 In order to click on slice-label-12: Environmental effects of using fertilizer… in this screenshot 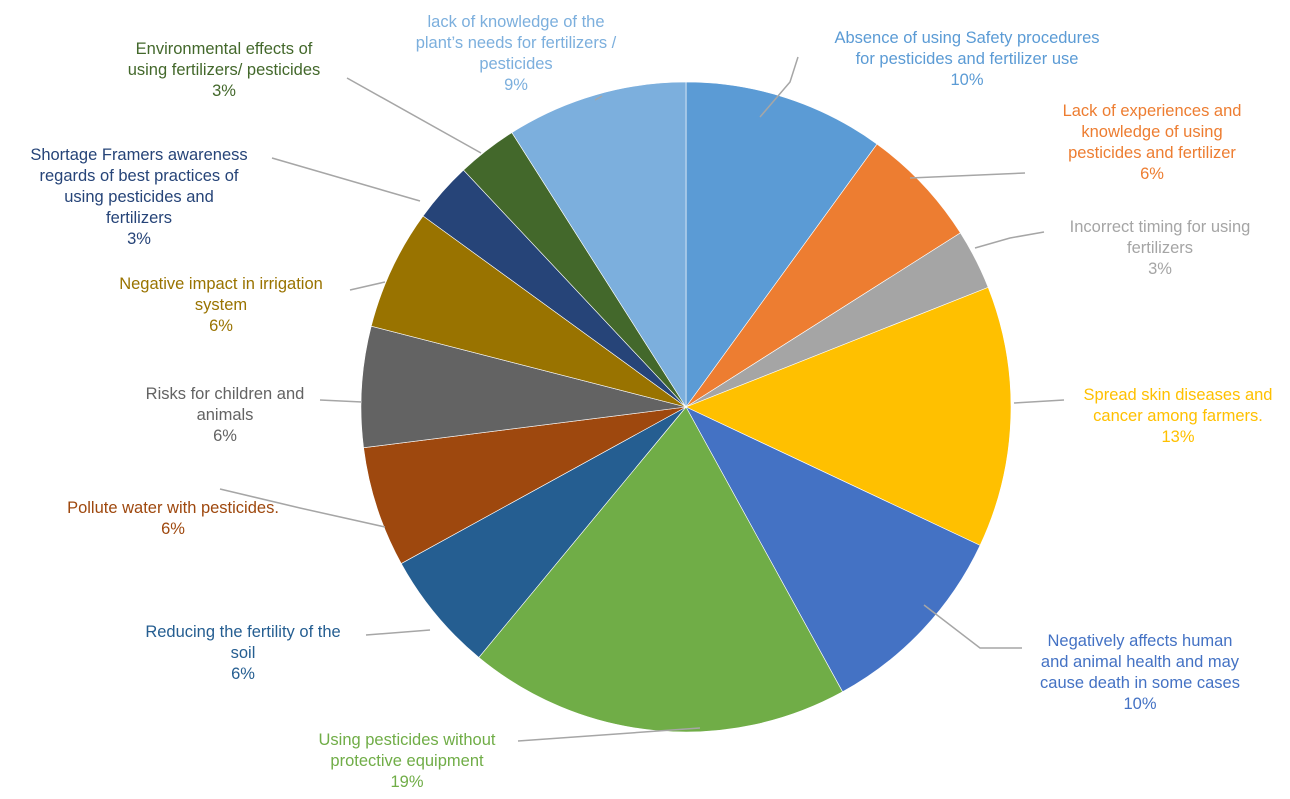, I will do `click(224, 70)`.